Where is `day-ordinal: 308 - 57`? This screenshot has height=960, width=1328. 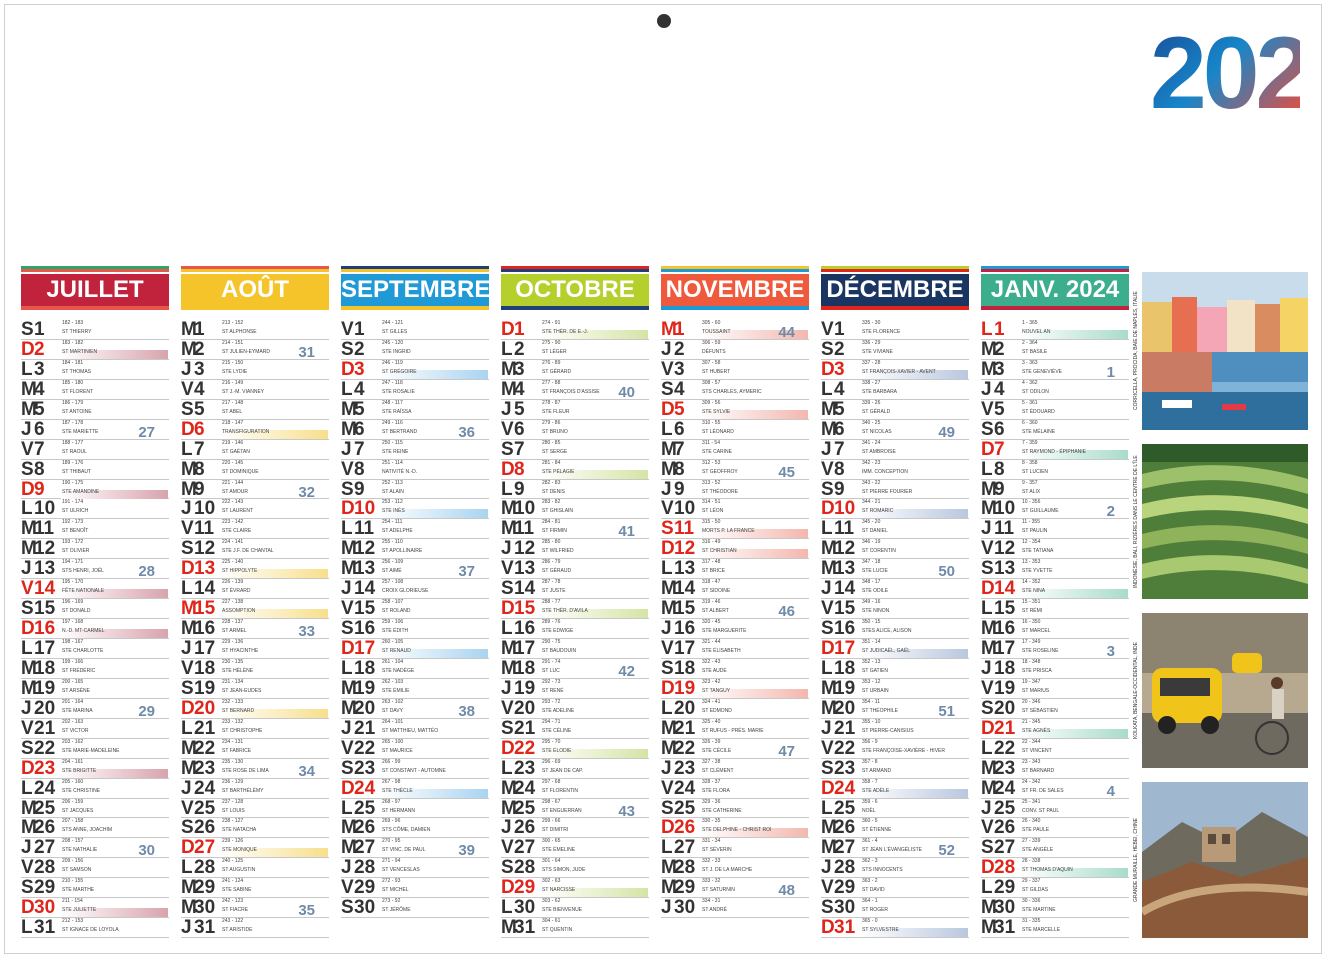 day-ordinal: 308 - 57 is located at coordinates (711, 382).